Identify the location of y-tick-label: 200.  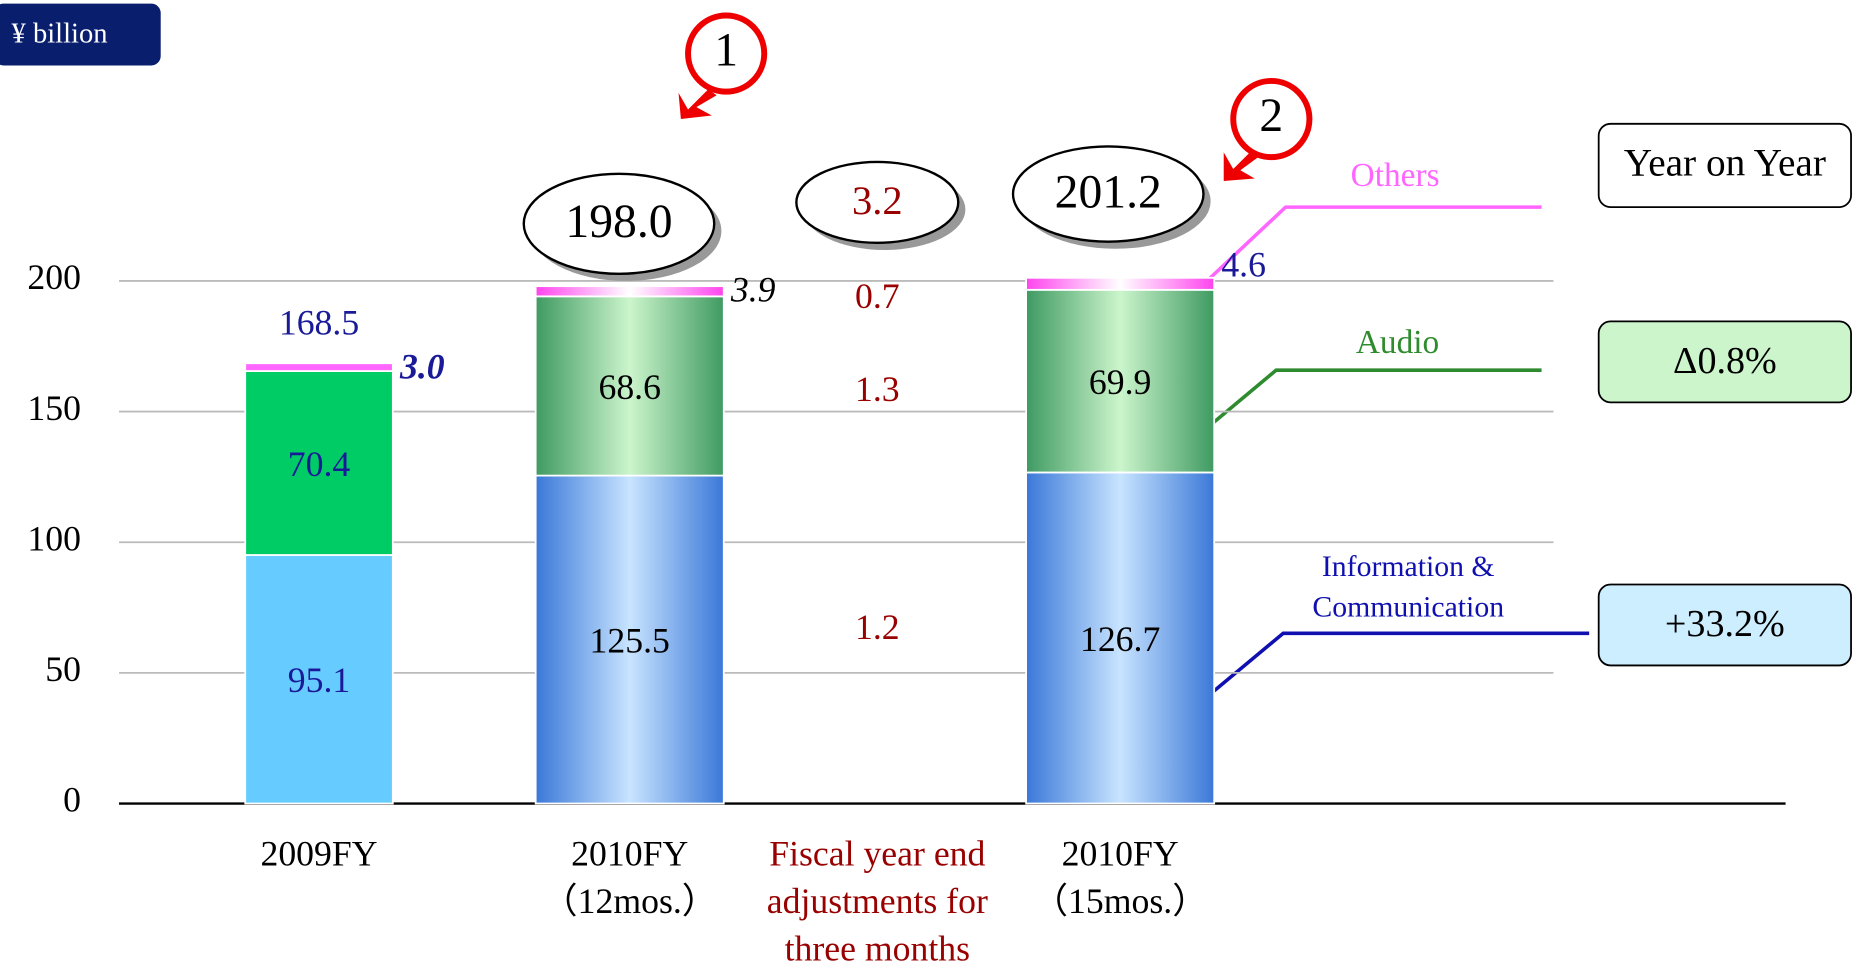
(54, 277).